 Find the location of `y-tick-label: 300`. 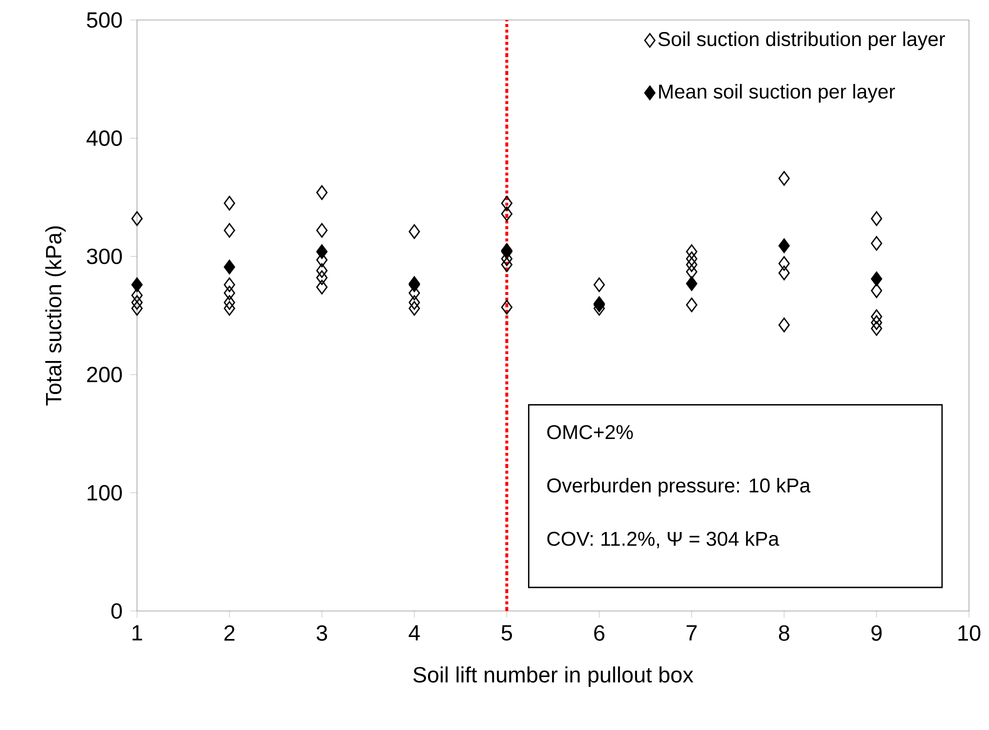

y-tick-label: 300 is located at coordinates (104, 256).